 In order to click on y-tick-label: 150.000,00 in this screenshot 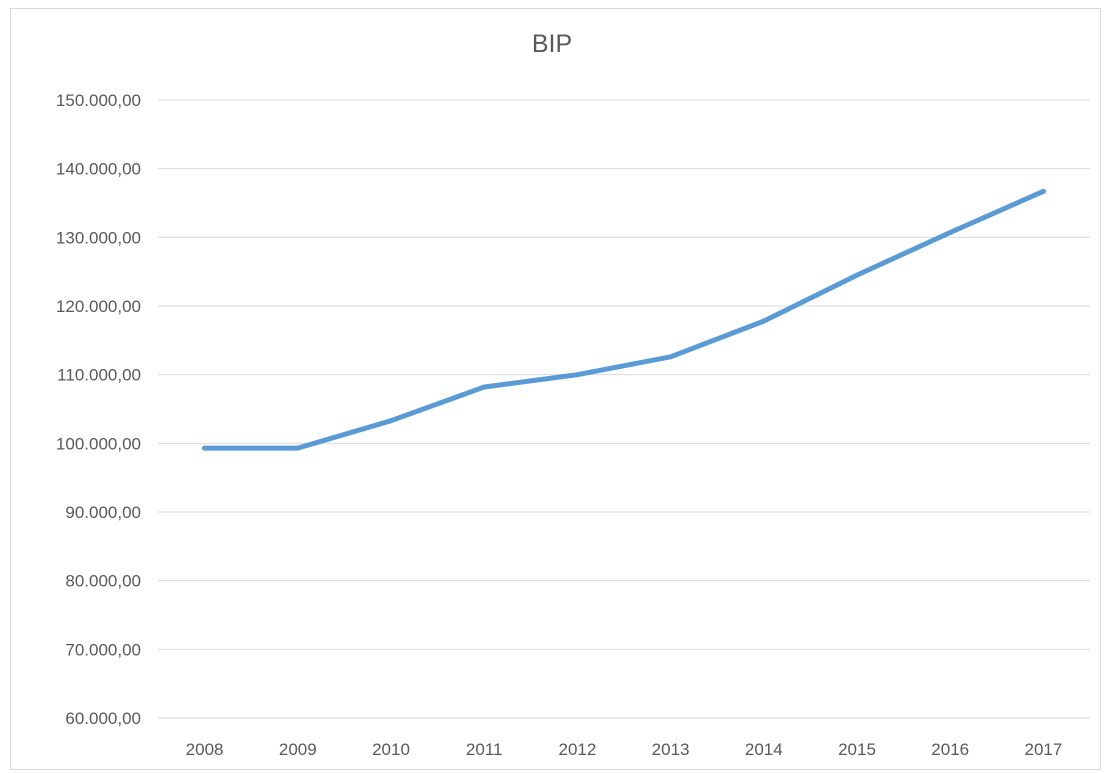, I will do `click(98, 100)`.